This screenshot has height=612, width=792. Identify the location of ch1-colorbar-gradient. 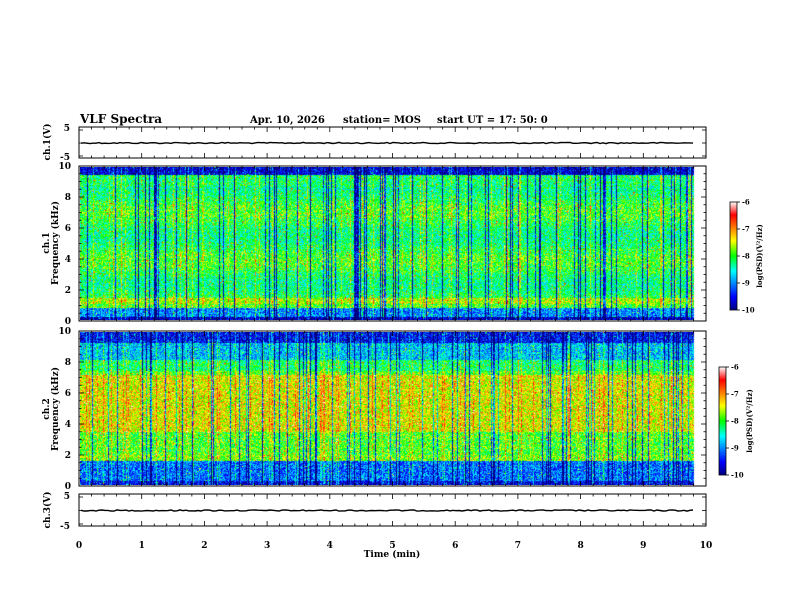
(733, 256).